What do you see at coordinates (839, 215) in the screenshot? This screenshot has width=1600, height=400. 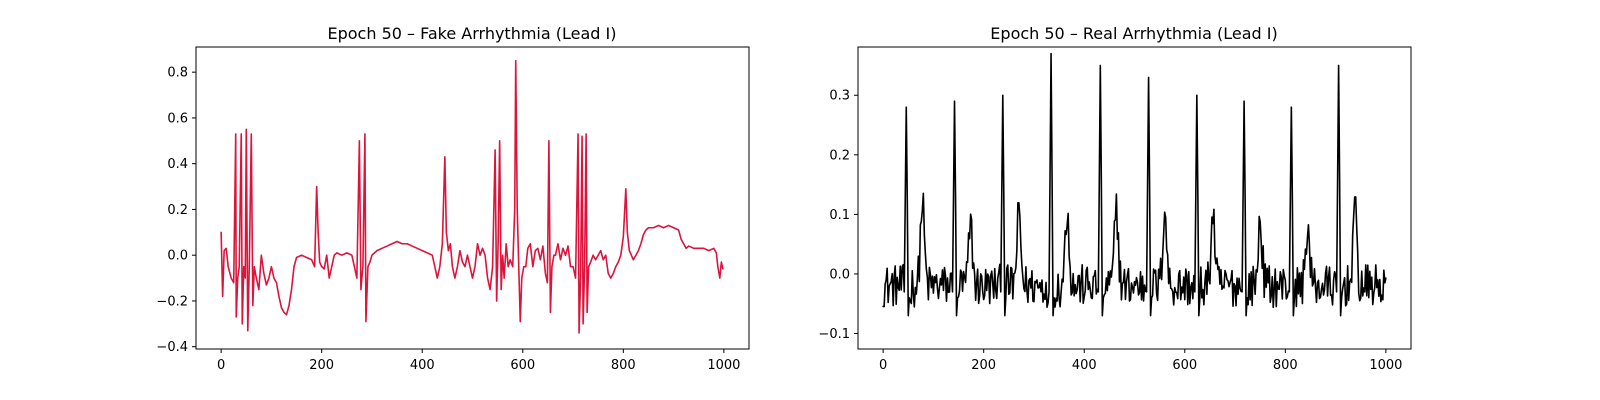 I see `y-tick-label: 0.1` at bounding box center [839, 215].